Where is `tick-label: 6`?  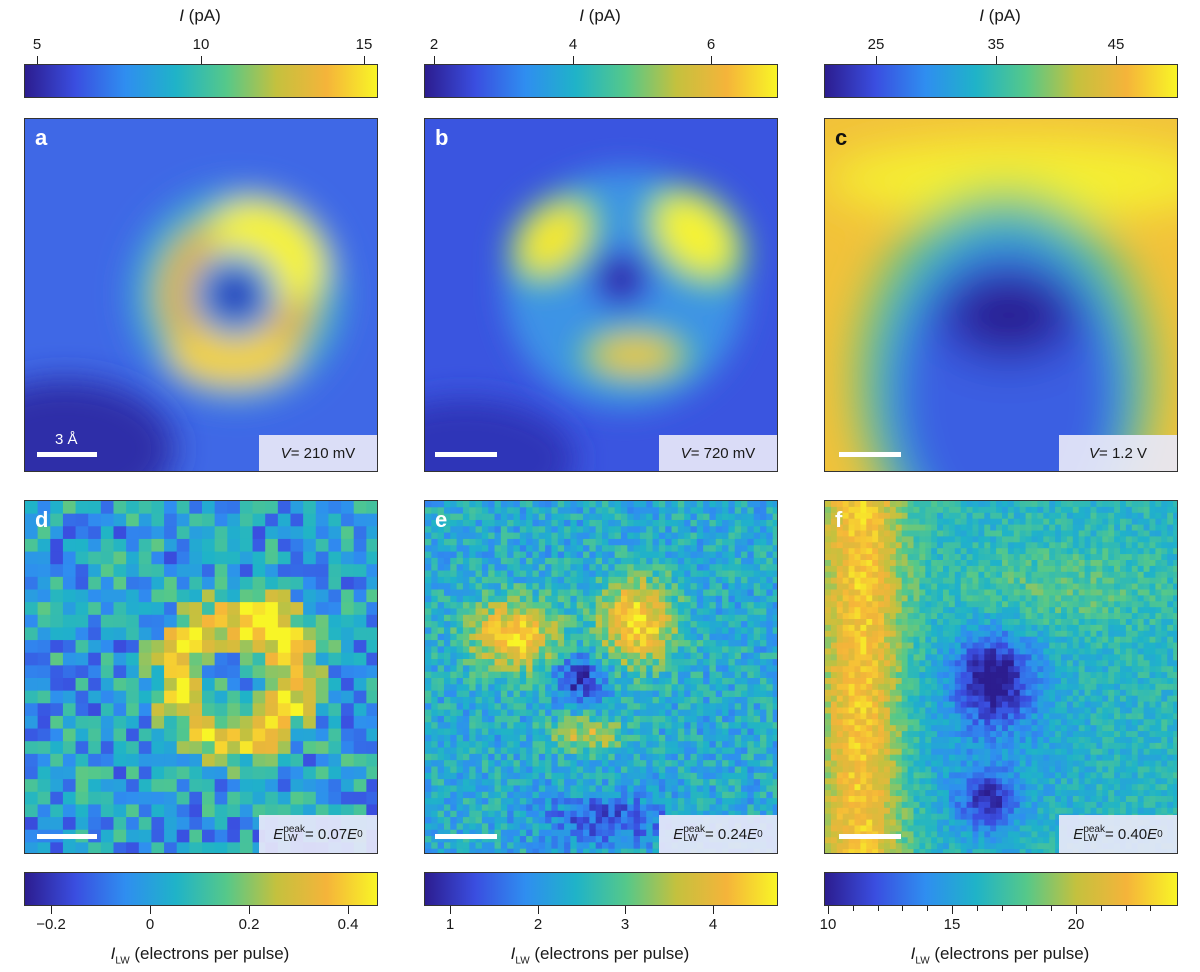 tick-label: 6 is located at coordinates (711, 44).